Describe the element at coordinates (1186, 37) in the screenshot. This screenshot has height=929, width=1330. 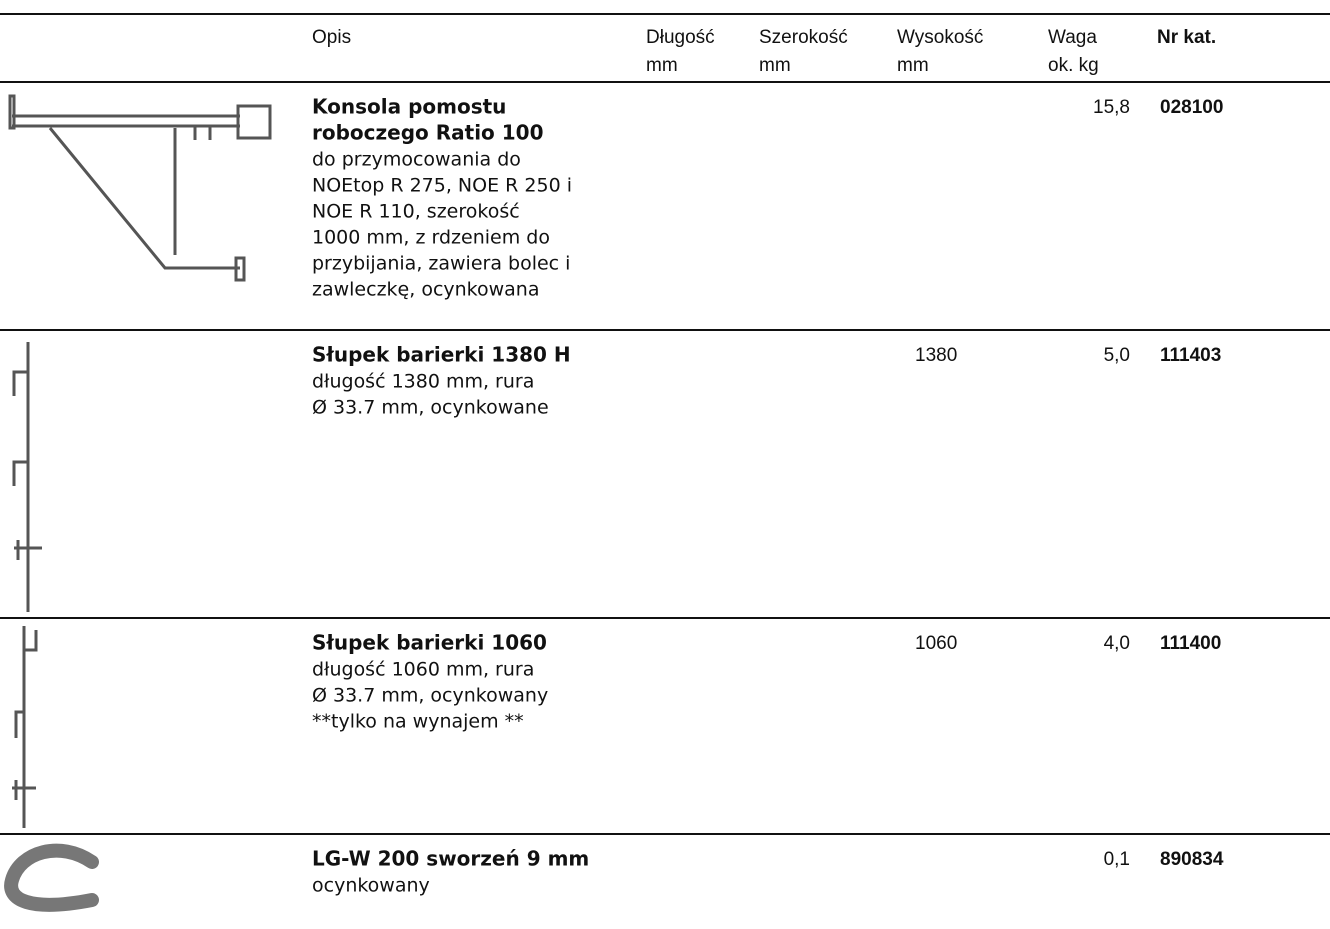
I see `column-header: Nr kat.` at that location.